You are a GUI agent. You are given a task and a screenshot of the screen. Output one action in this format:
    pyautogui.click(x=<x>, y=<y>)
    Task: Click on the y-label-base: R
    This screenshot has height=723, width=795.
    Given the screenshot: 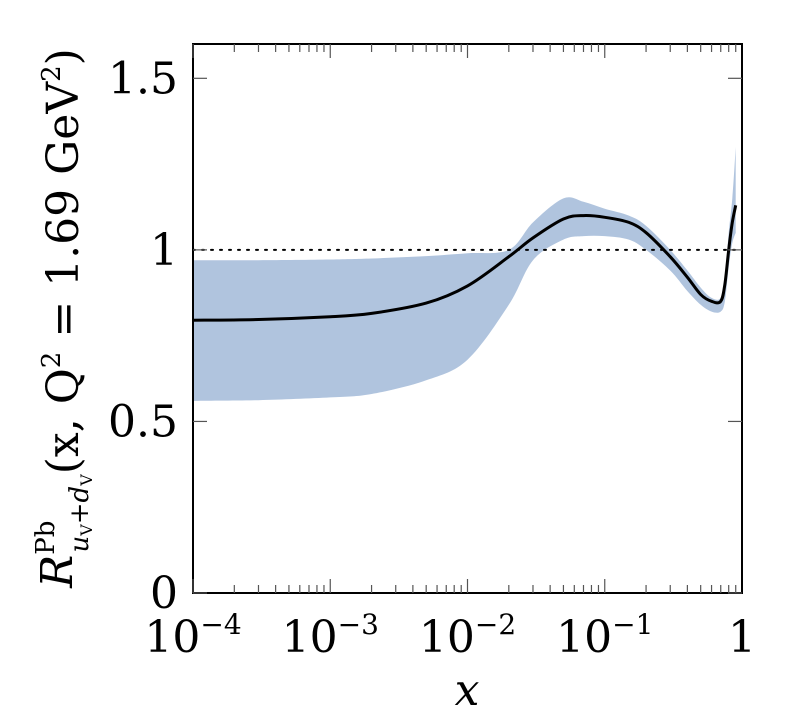 What is the action you would take?
    pyautogui.click(x=57, y=572)
    